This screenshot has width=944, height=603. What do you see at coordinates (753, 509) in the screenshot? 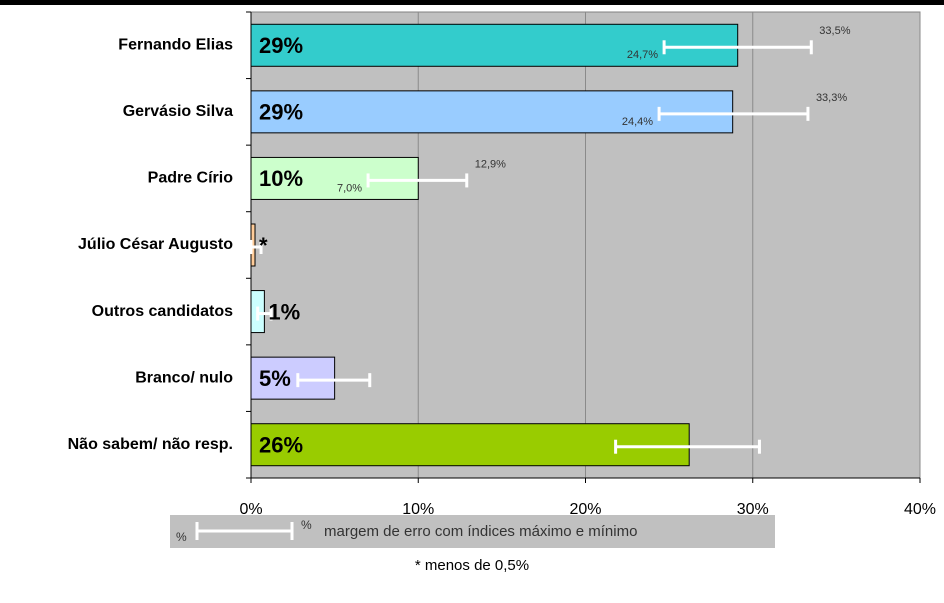
I see `x-tick-label: 30%` at bounding box center [753, 509].